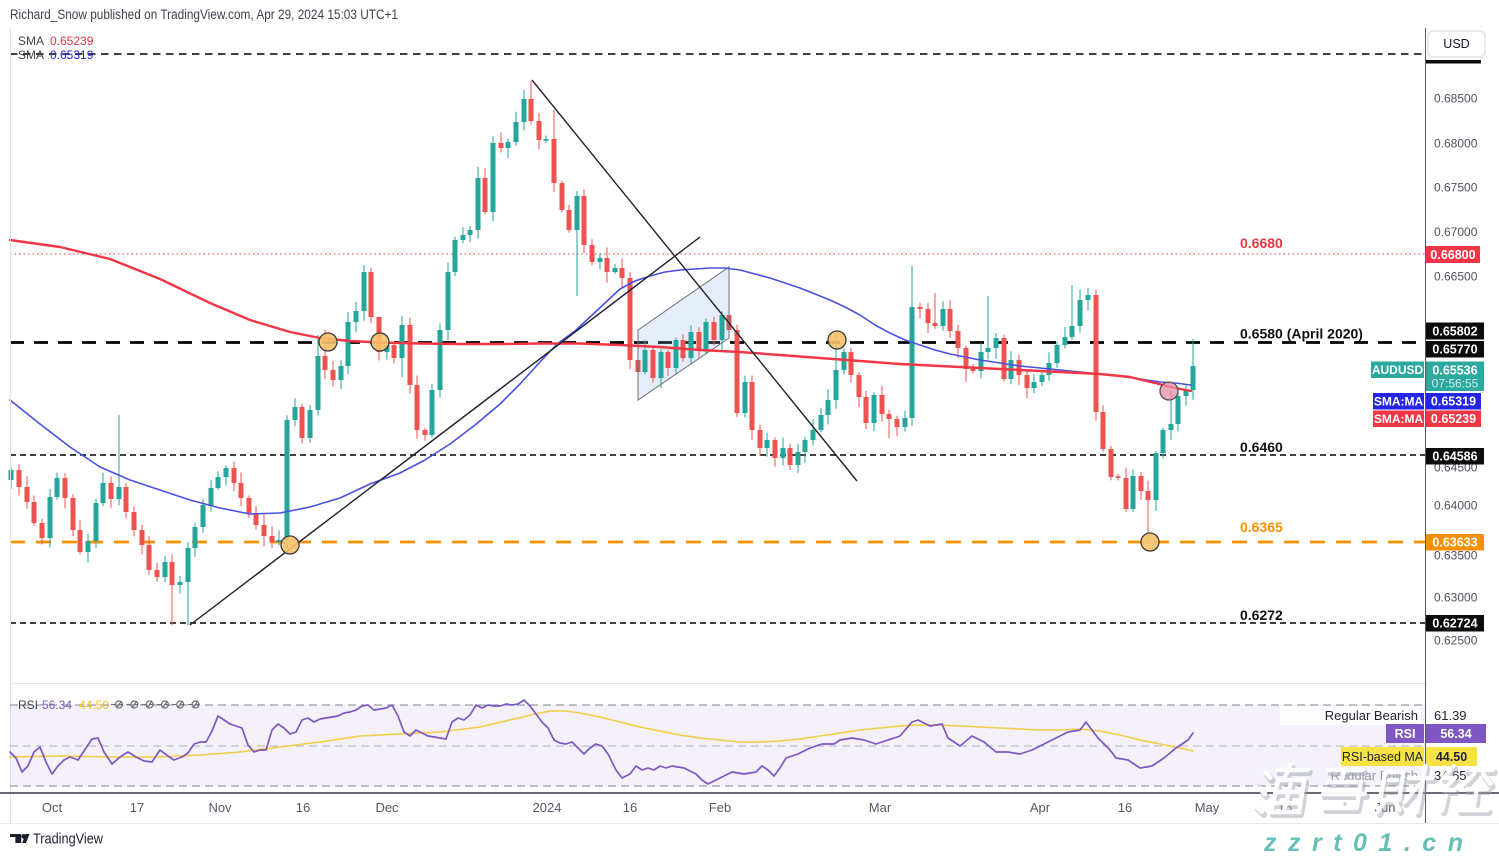 The image size is (1499, 857). I want to click on svg-text: 0.68000, so click(1456, 143).